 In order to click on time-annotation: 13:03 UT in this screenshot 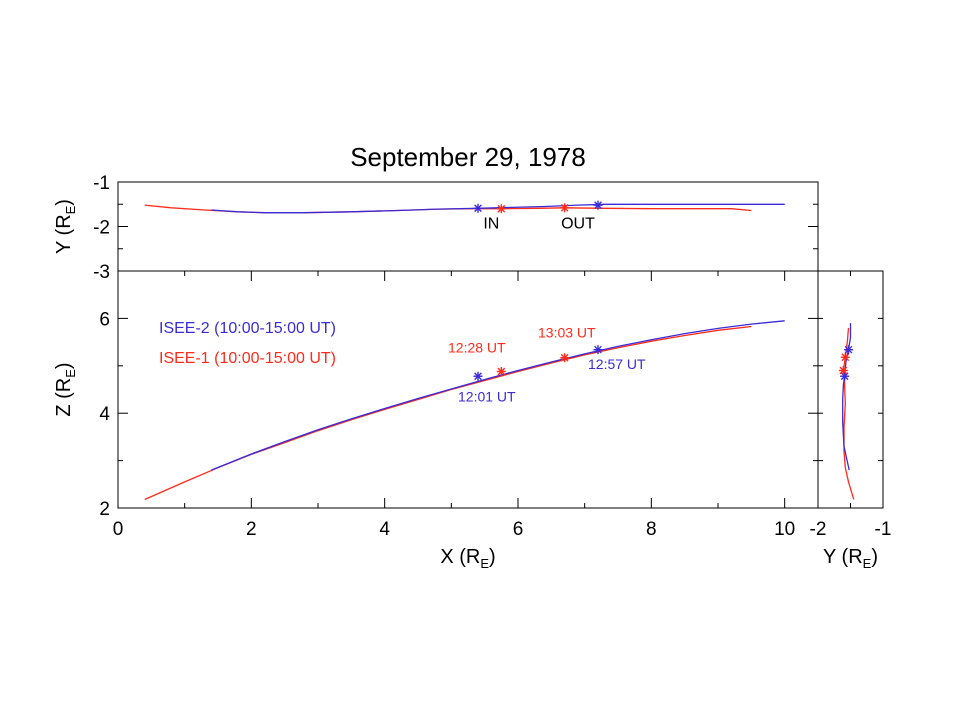, I will do `click(567, 332)`.